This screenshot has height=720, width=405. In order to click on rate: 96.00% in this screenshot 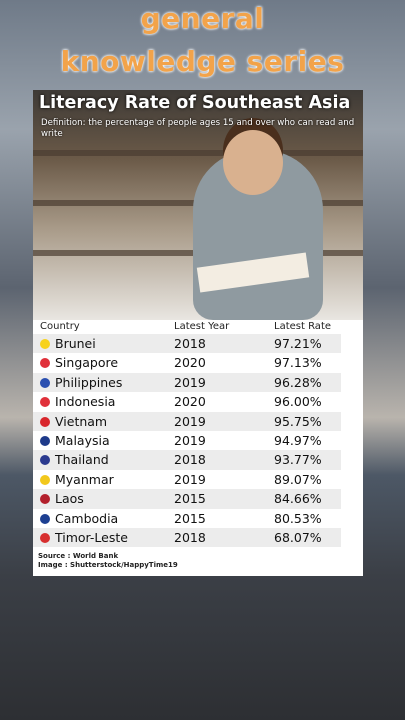, I will do `click(298, 402)`.